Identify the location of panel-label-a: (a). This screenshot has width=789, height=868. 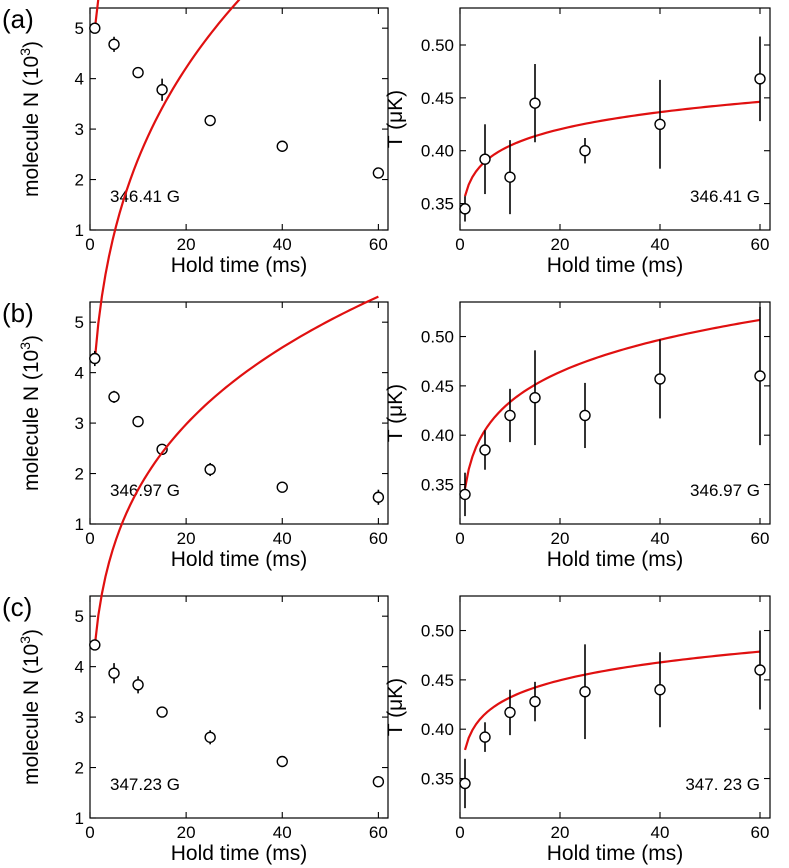
(18, 19).